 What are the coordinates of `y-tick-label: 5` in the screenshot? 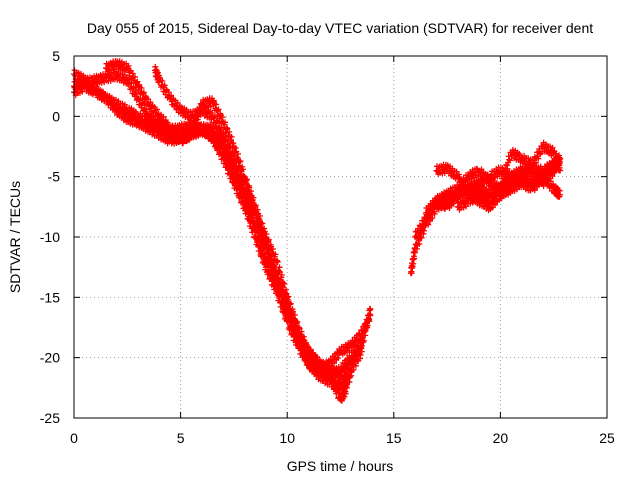 It's located at (56, 56).